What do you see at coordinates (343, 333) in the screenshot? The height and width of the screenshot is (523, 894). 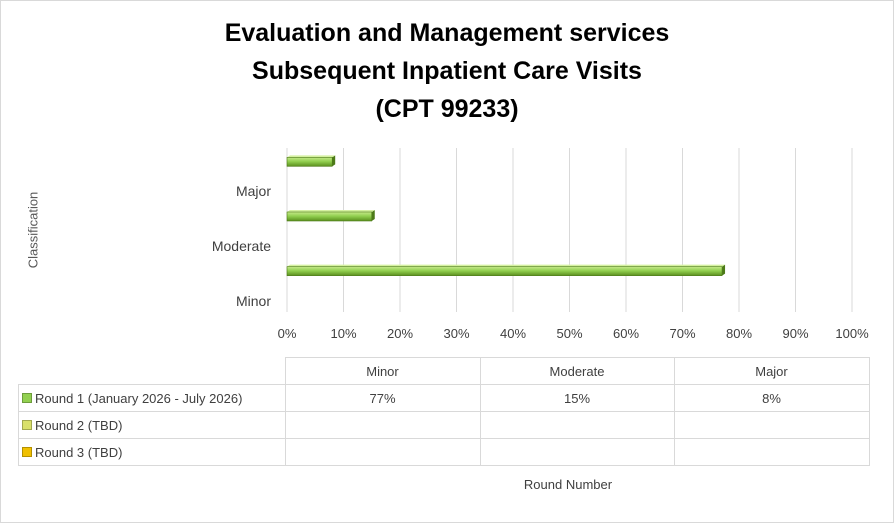 I see `x-tick-label: 10%` at bounding box center [343, 333].